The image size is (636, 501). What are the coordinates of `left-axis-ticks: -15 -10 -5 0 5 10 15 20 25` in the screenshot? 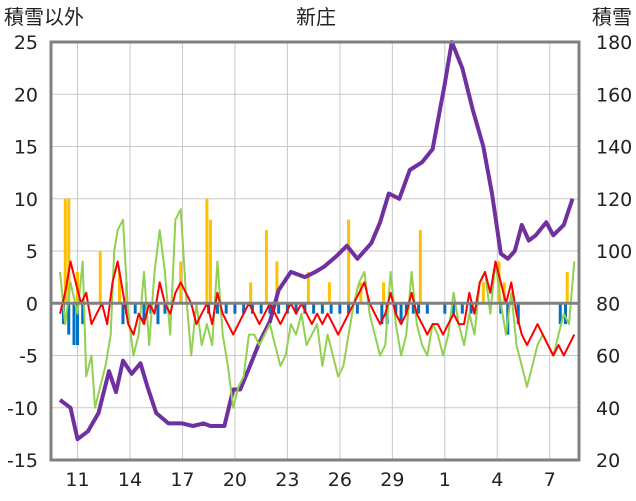 It's located at (22, 252).